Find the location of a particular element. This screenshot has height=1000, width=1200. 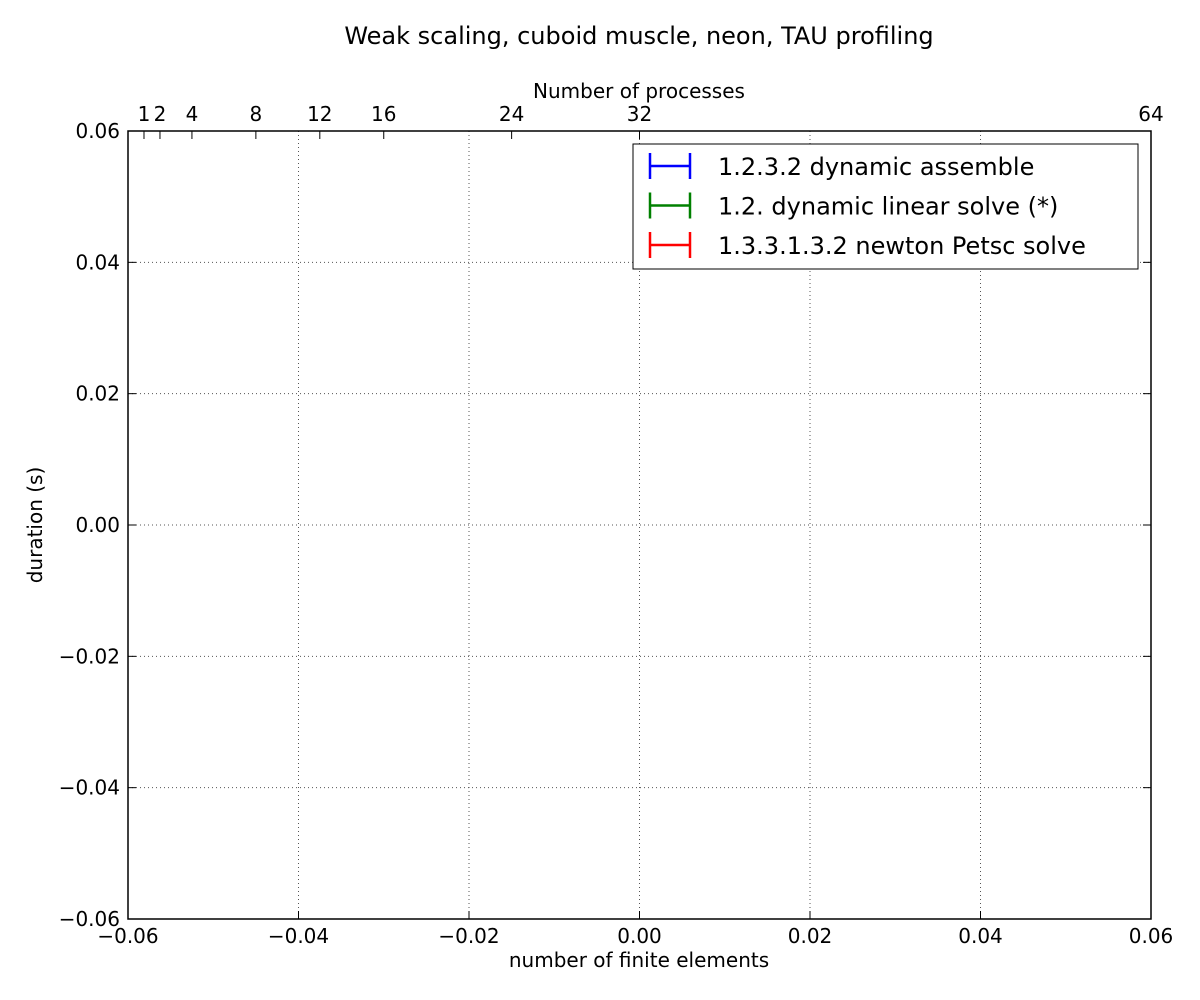

legend-entry: 1.3.3.1.3.2 newton Petsc solve is located at coordinates (867, 246).